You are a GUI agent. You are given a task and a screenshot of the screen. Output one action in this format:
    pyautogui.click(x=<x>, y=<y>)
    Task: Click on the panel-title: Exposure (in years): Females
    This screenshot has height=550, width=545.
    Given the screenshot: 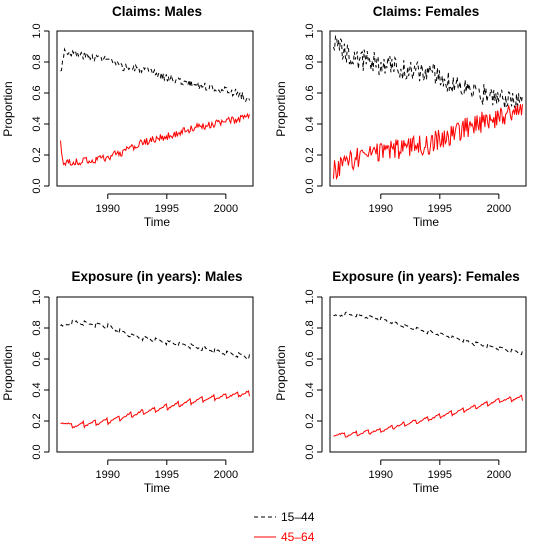 What is the action you would take?
    pyautogui.click(x=426, y=276)
    